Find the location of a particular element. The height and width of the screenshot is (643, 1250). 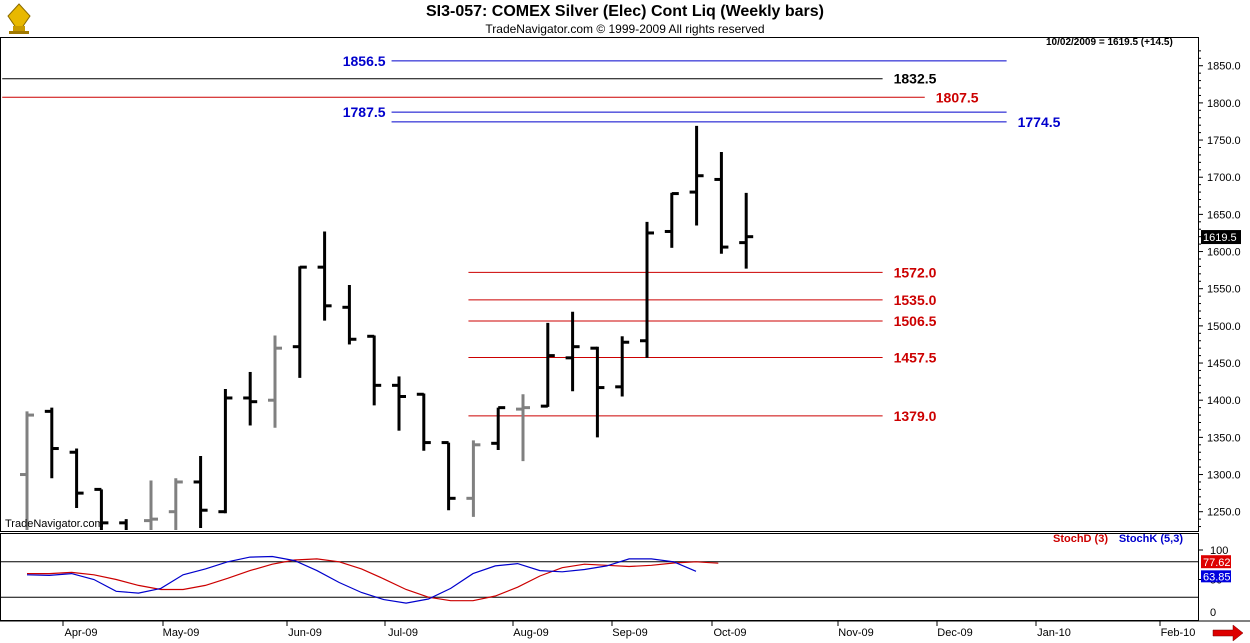

y-tick-label: 1300.0 is located at coordinates (1224, 476).